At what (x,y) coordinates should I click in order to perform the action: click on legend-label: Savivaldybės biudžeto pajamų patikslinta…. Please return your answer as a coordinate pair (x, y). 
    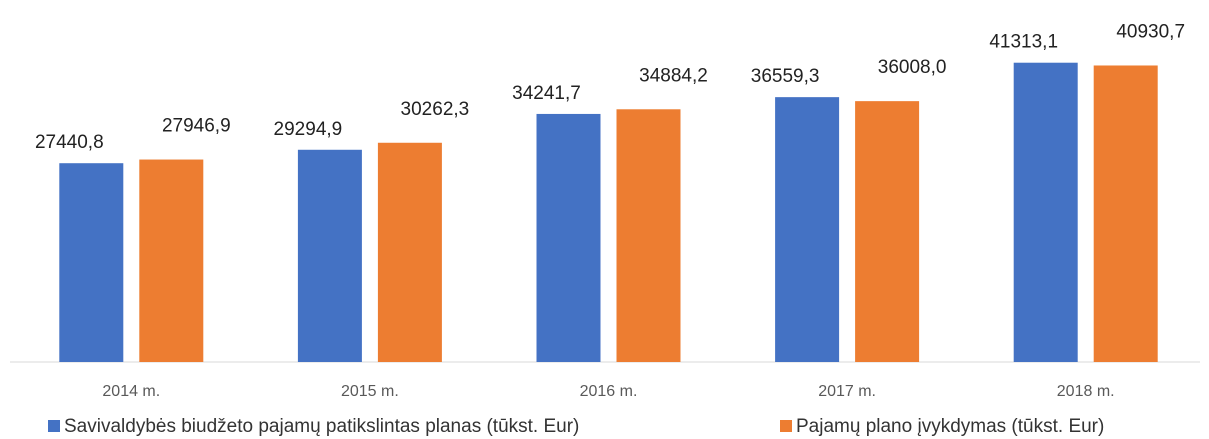
    Looking at the image, I should click on (321, 426).